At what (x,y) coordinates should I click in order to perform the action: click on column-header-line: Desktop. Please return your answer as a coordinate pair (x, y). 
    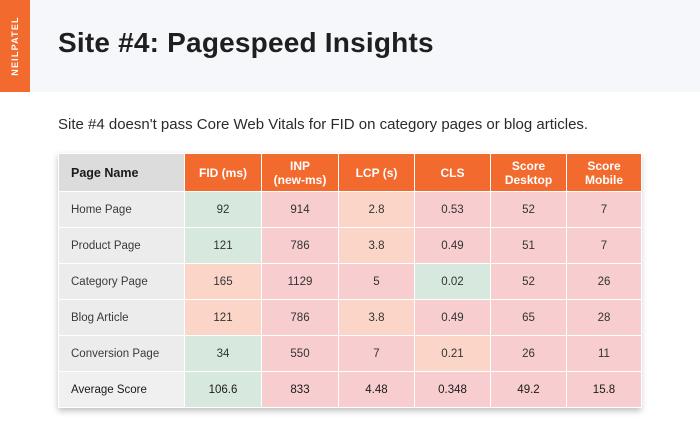
    Looking at the image, I should click on (528, 179).